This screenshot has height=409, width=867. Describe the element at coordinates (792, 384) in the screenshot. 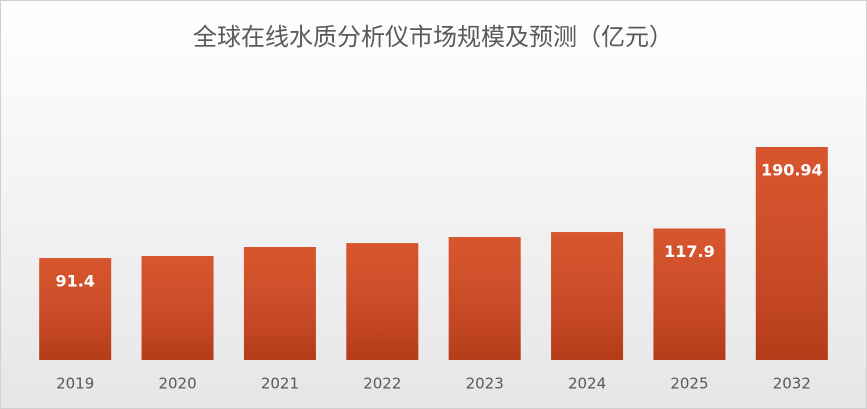

I see `x-tick-label: 2032` at that location.